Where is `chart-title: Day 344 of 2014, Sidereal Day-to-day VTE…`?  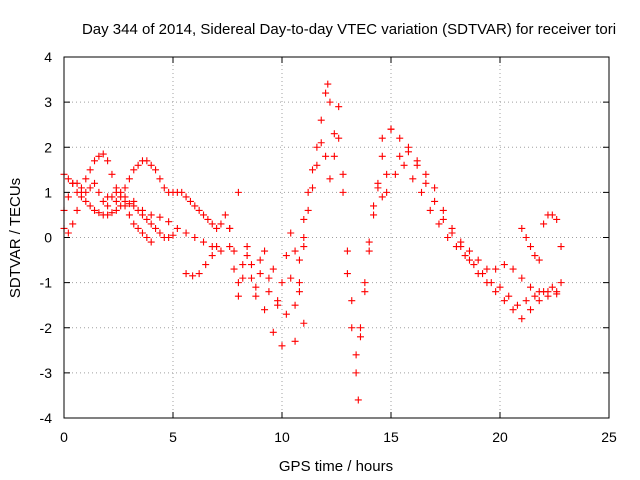
chart-title: Day 344 of 2014, Sidereal Day-to-day VTE… is located at coordinates (349, 29).